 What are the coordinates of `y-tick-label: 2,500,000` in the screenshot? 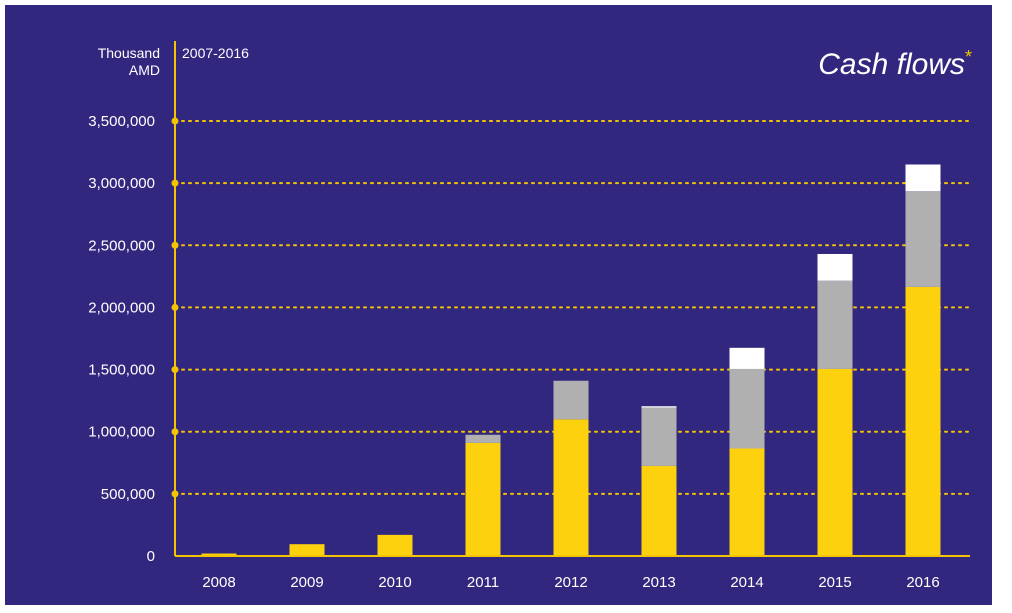 It's located at (121, 245).